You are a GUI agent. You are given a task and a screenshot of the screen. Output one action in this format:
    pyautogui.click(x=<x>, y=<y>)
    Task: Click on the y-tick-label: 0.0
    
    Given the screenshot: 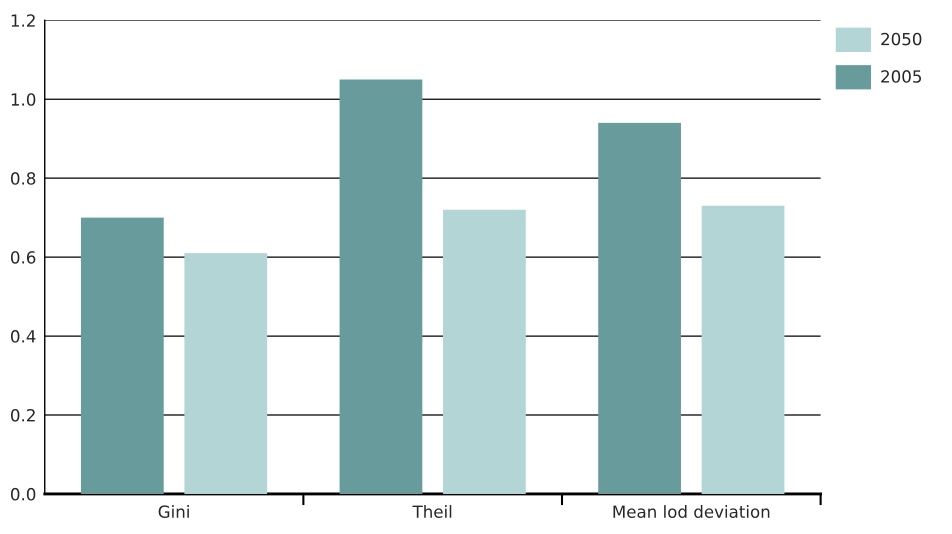 What is the action you would take?
    pyautogui.click(x=23, y=494)
    